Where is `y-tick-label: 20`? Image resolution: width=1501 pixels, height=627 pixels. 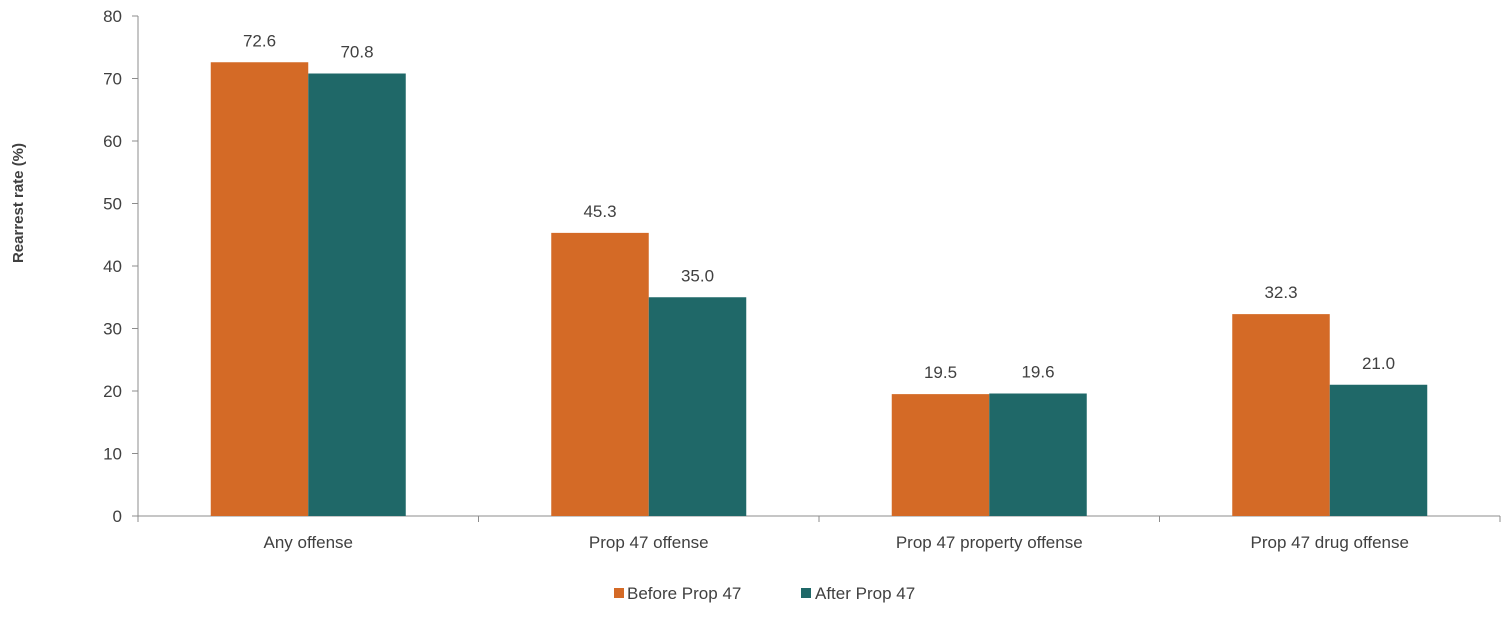
y-tick-label: 20 is located at coordinates (112, 391).